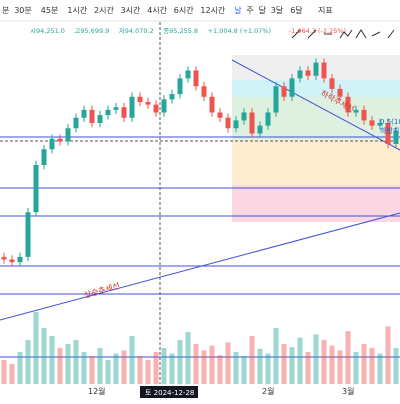  What do you see at coordinates (184, 10) in the screenshot?
I see `interval-button: 6시간` at bounding box center [184, 10].